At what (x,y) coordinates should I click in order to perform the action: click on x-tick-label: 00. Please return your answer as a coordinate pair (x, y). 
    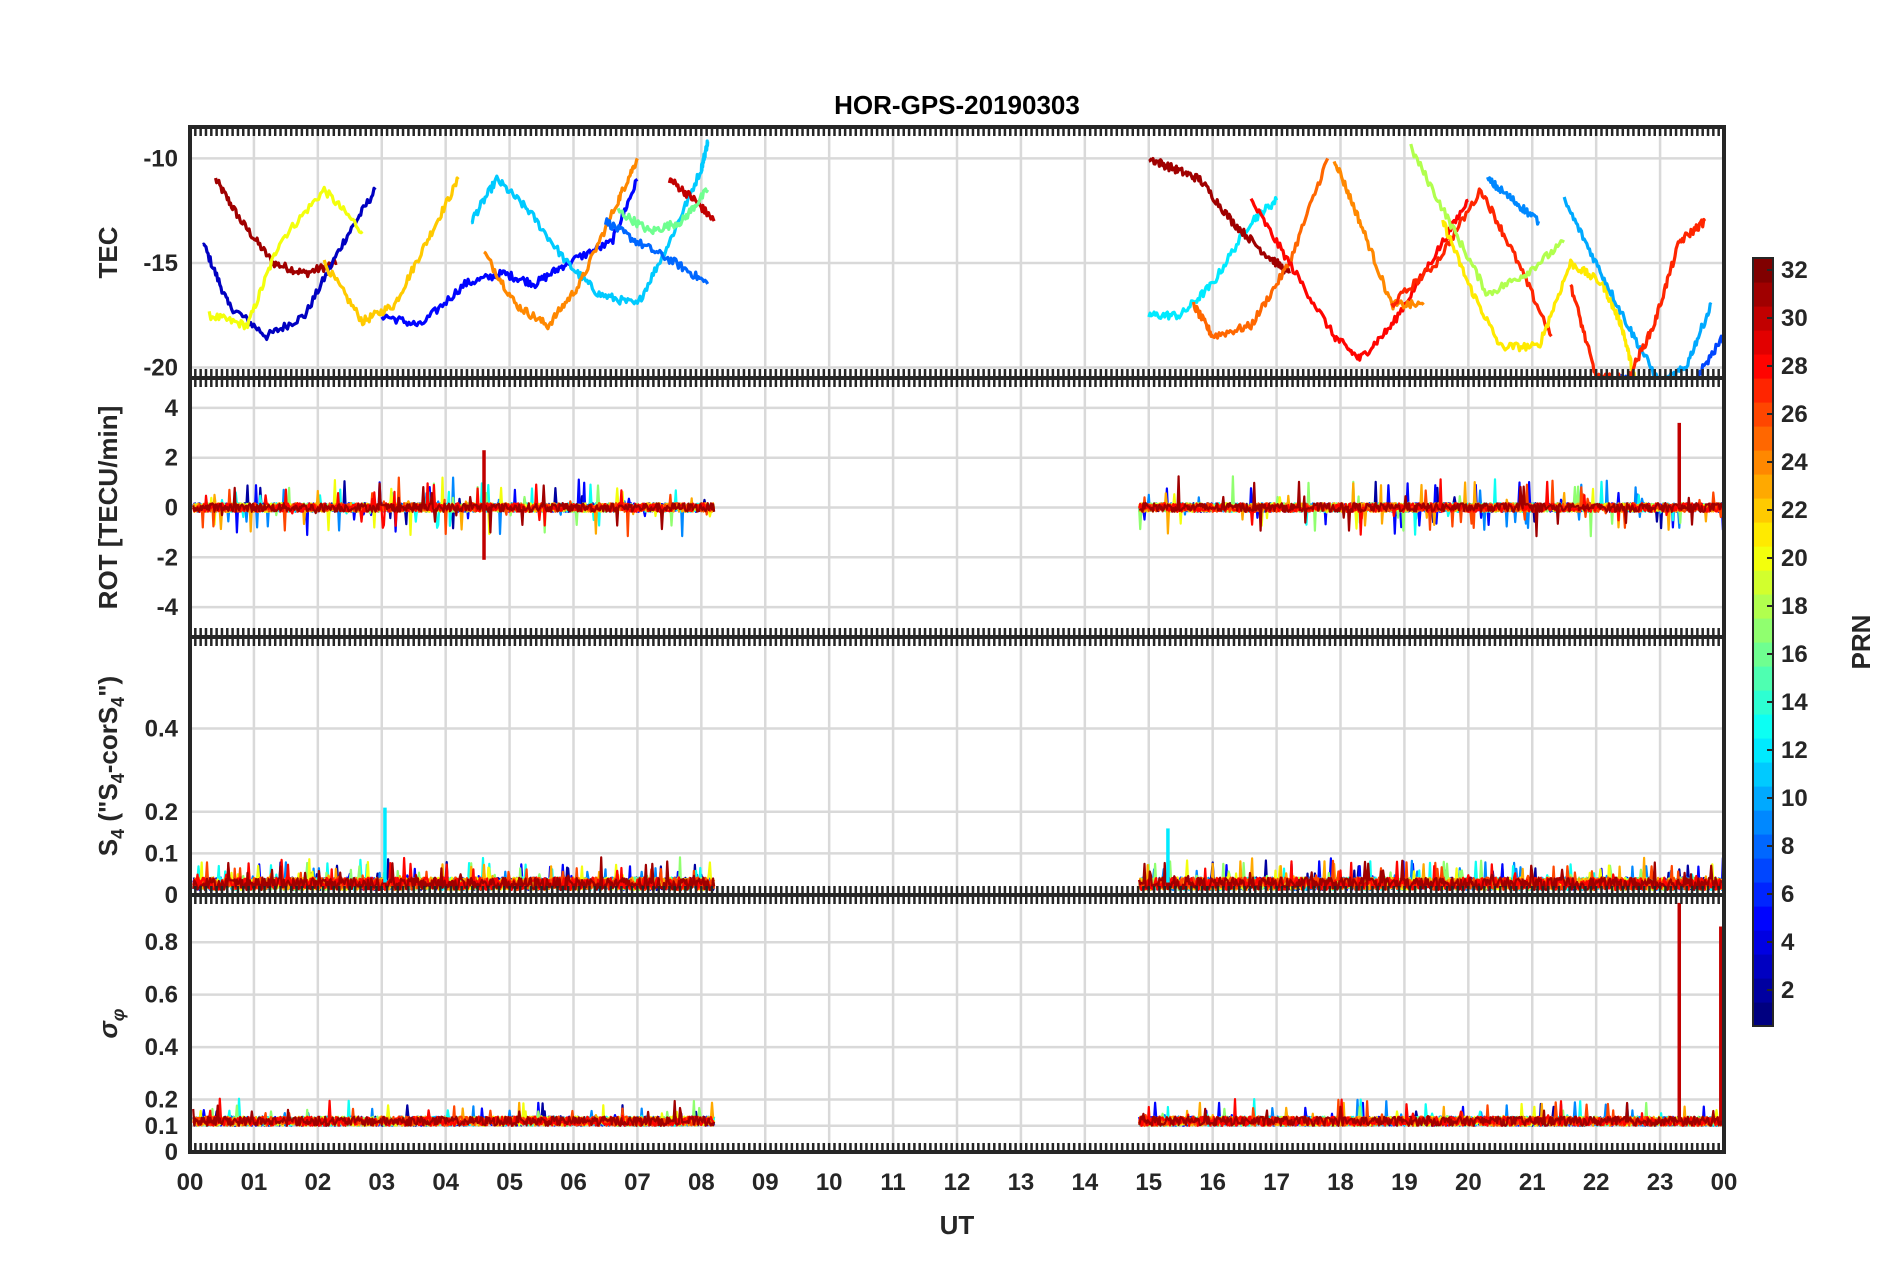
    Looking at the image, I should click on (190, 1182).